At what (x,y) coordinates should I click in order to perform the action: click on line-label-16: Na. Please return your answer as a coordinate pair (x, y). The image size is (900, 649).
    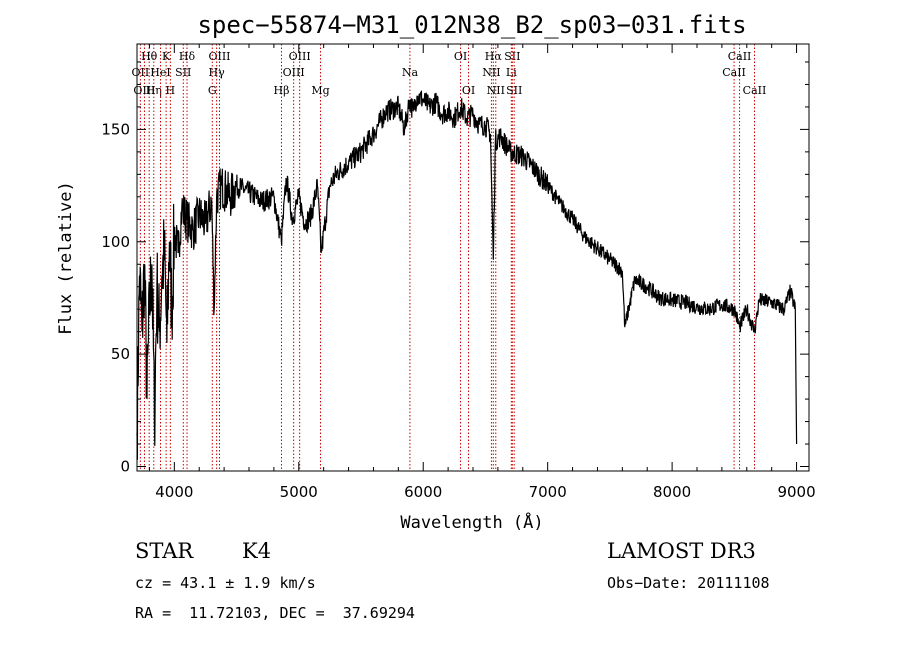
    Looking at the image, I should click on (410, 72).